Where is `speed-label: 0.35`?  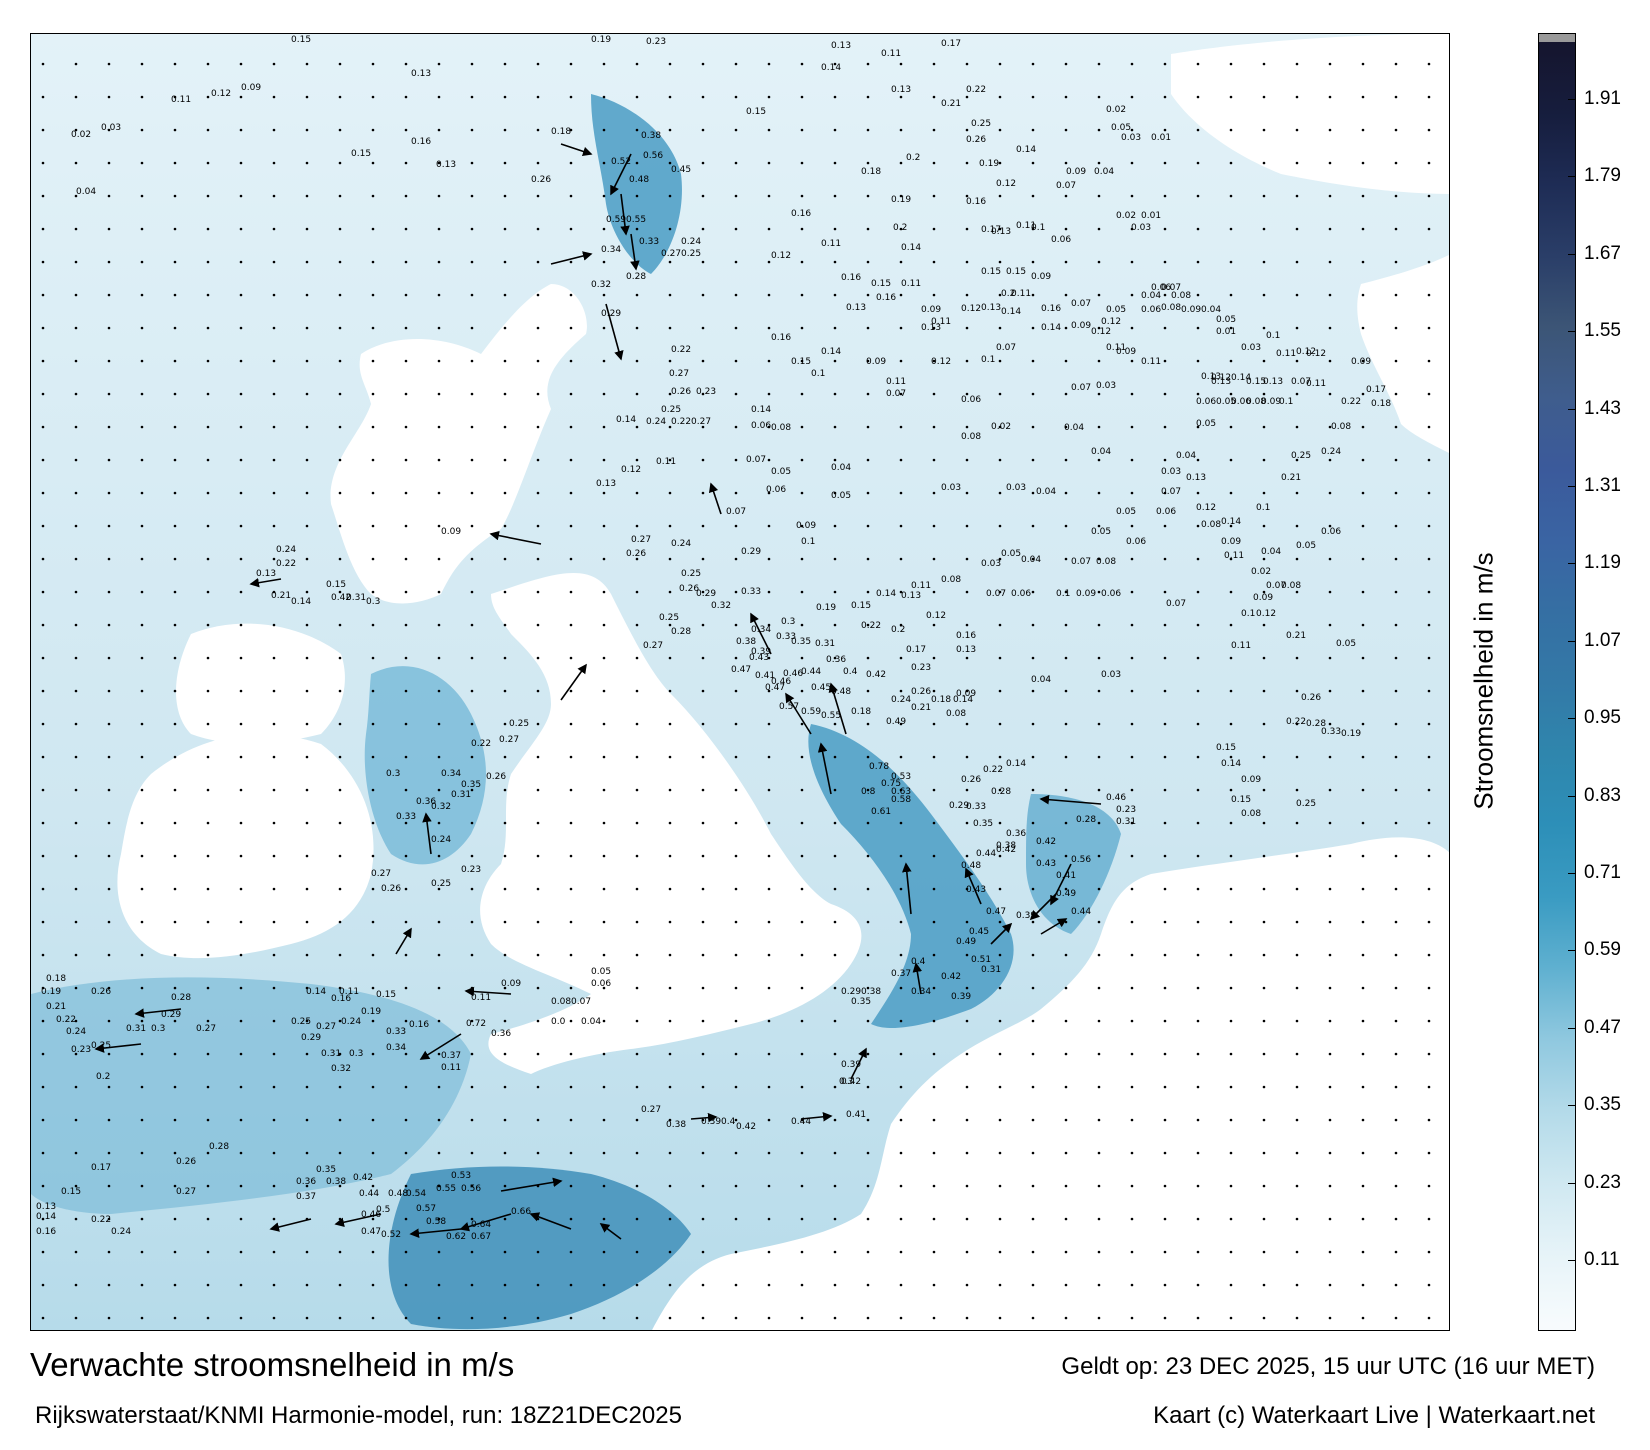
speed-label: 0.35 is located at coordinates (861, 1002).